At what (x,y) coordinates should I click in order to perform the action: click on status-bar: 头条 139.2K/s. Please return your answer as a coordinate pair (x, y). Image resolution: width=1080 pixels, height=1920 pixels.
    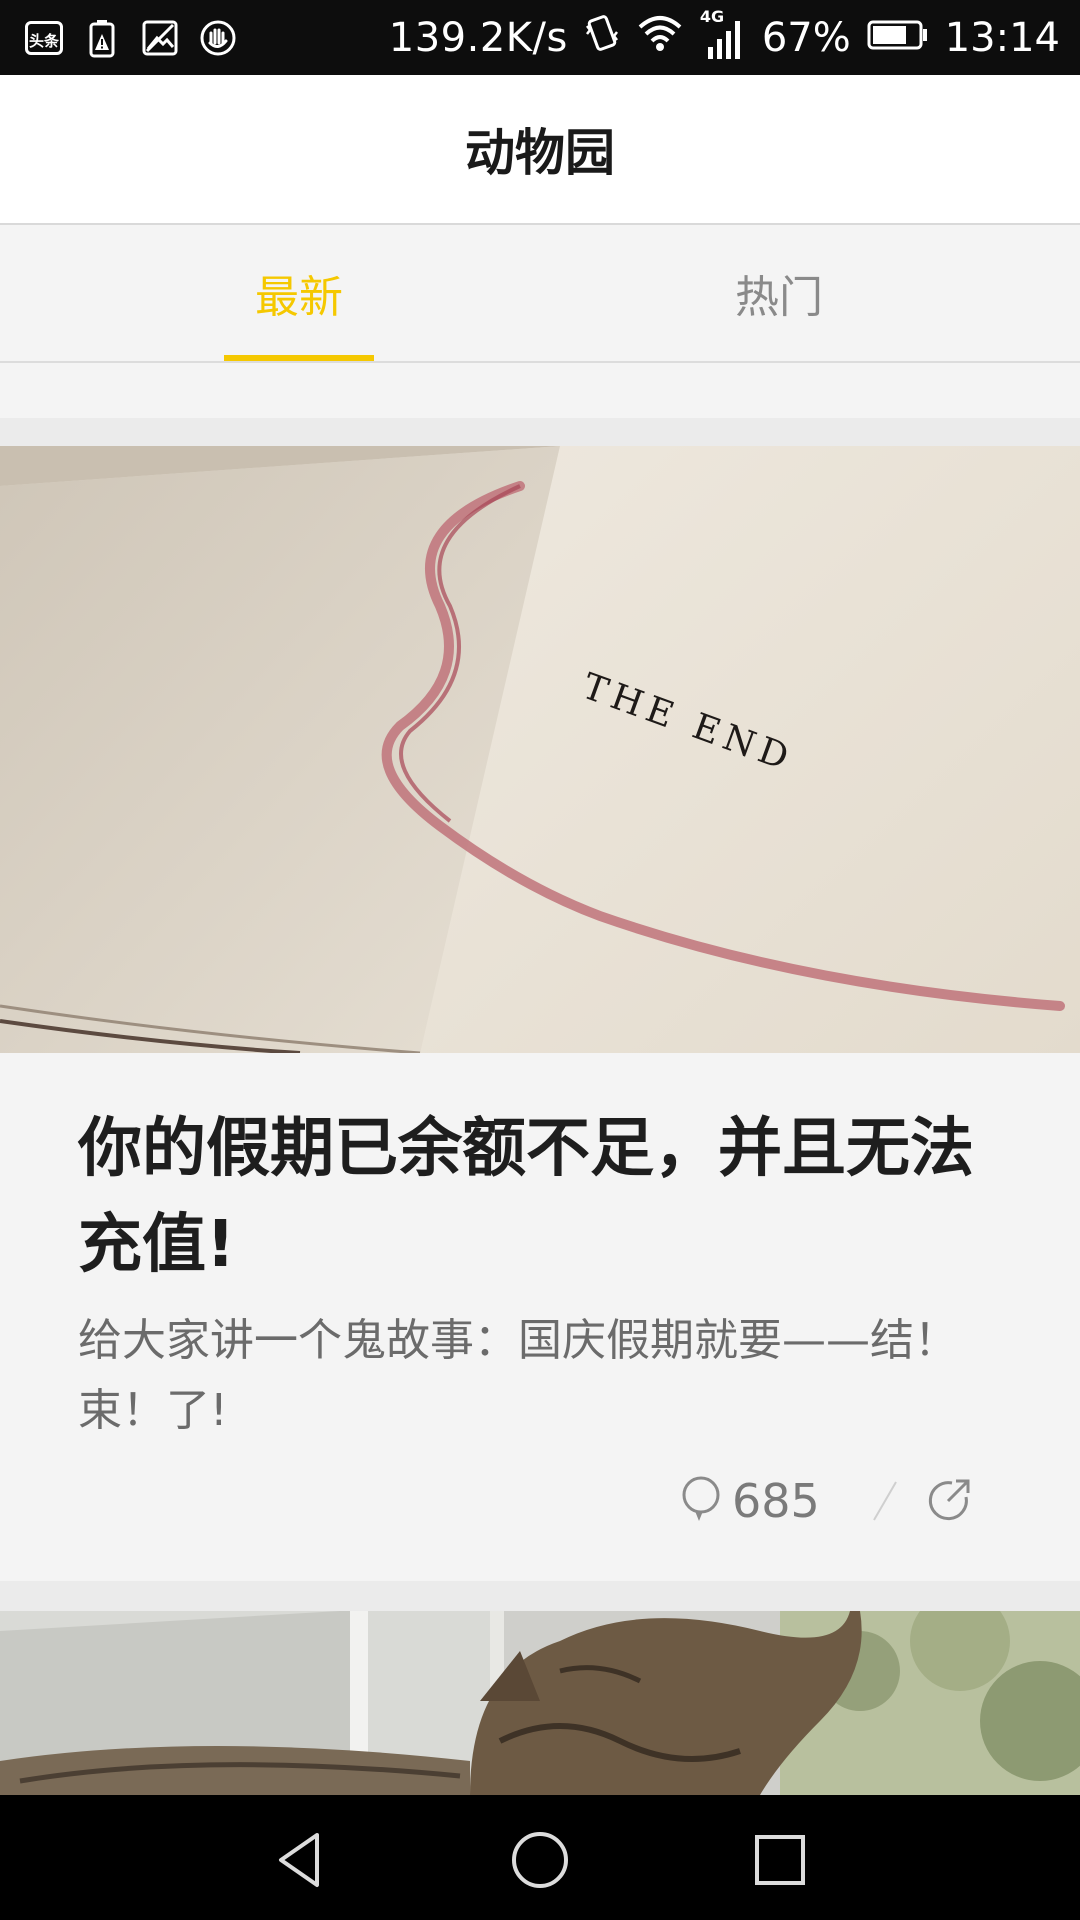
    Looking at the image, I should click on (540, 37).